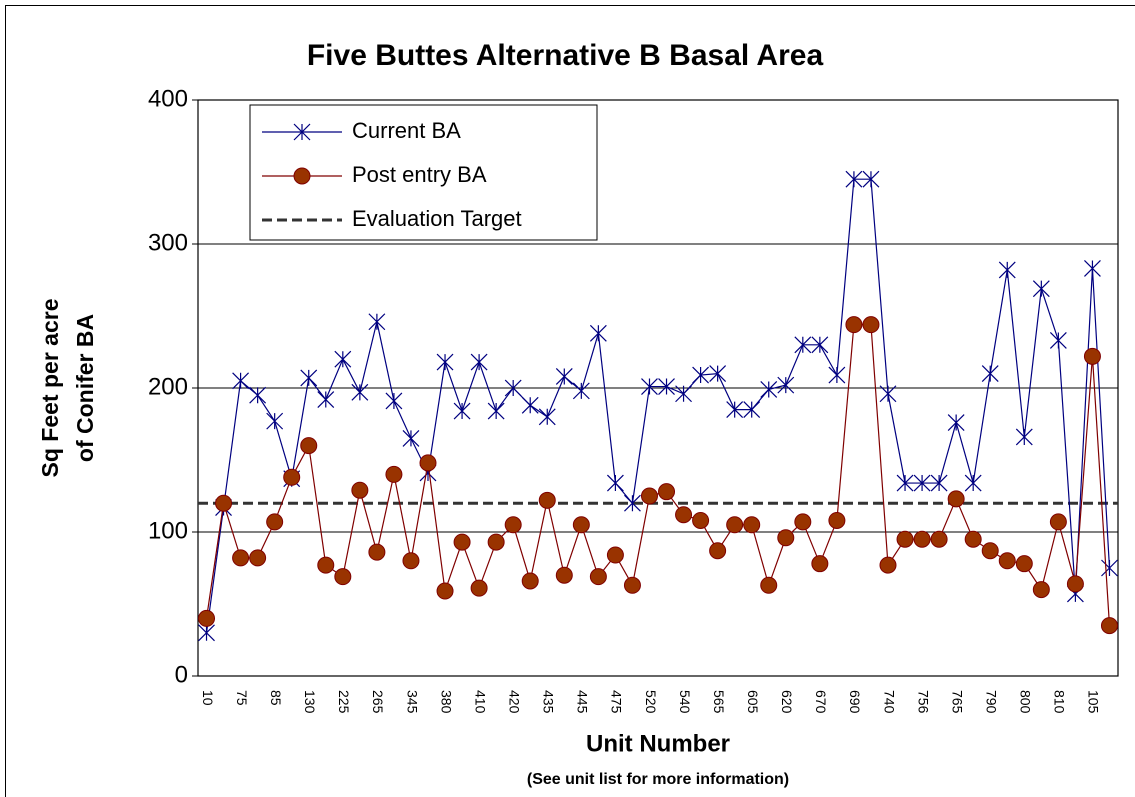 Image resolution: width=1135 pixels, height=797 pixels. What do you see at coordinates (302, 176) in the screenshot?
I see `legend-marker` at bounding box center [302, 176].